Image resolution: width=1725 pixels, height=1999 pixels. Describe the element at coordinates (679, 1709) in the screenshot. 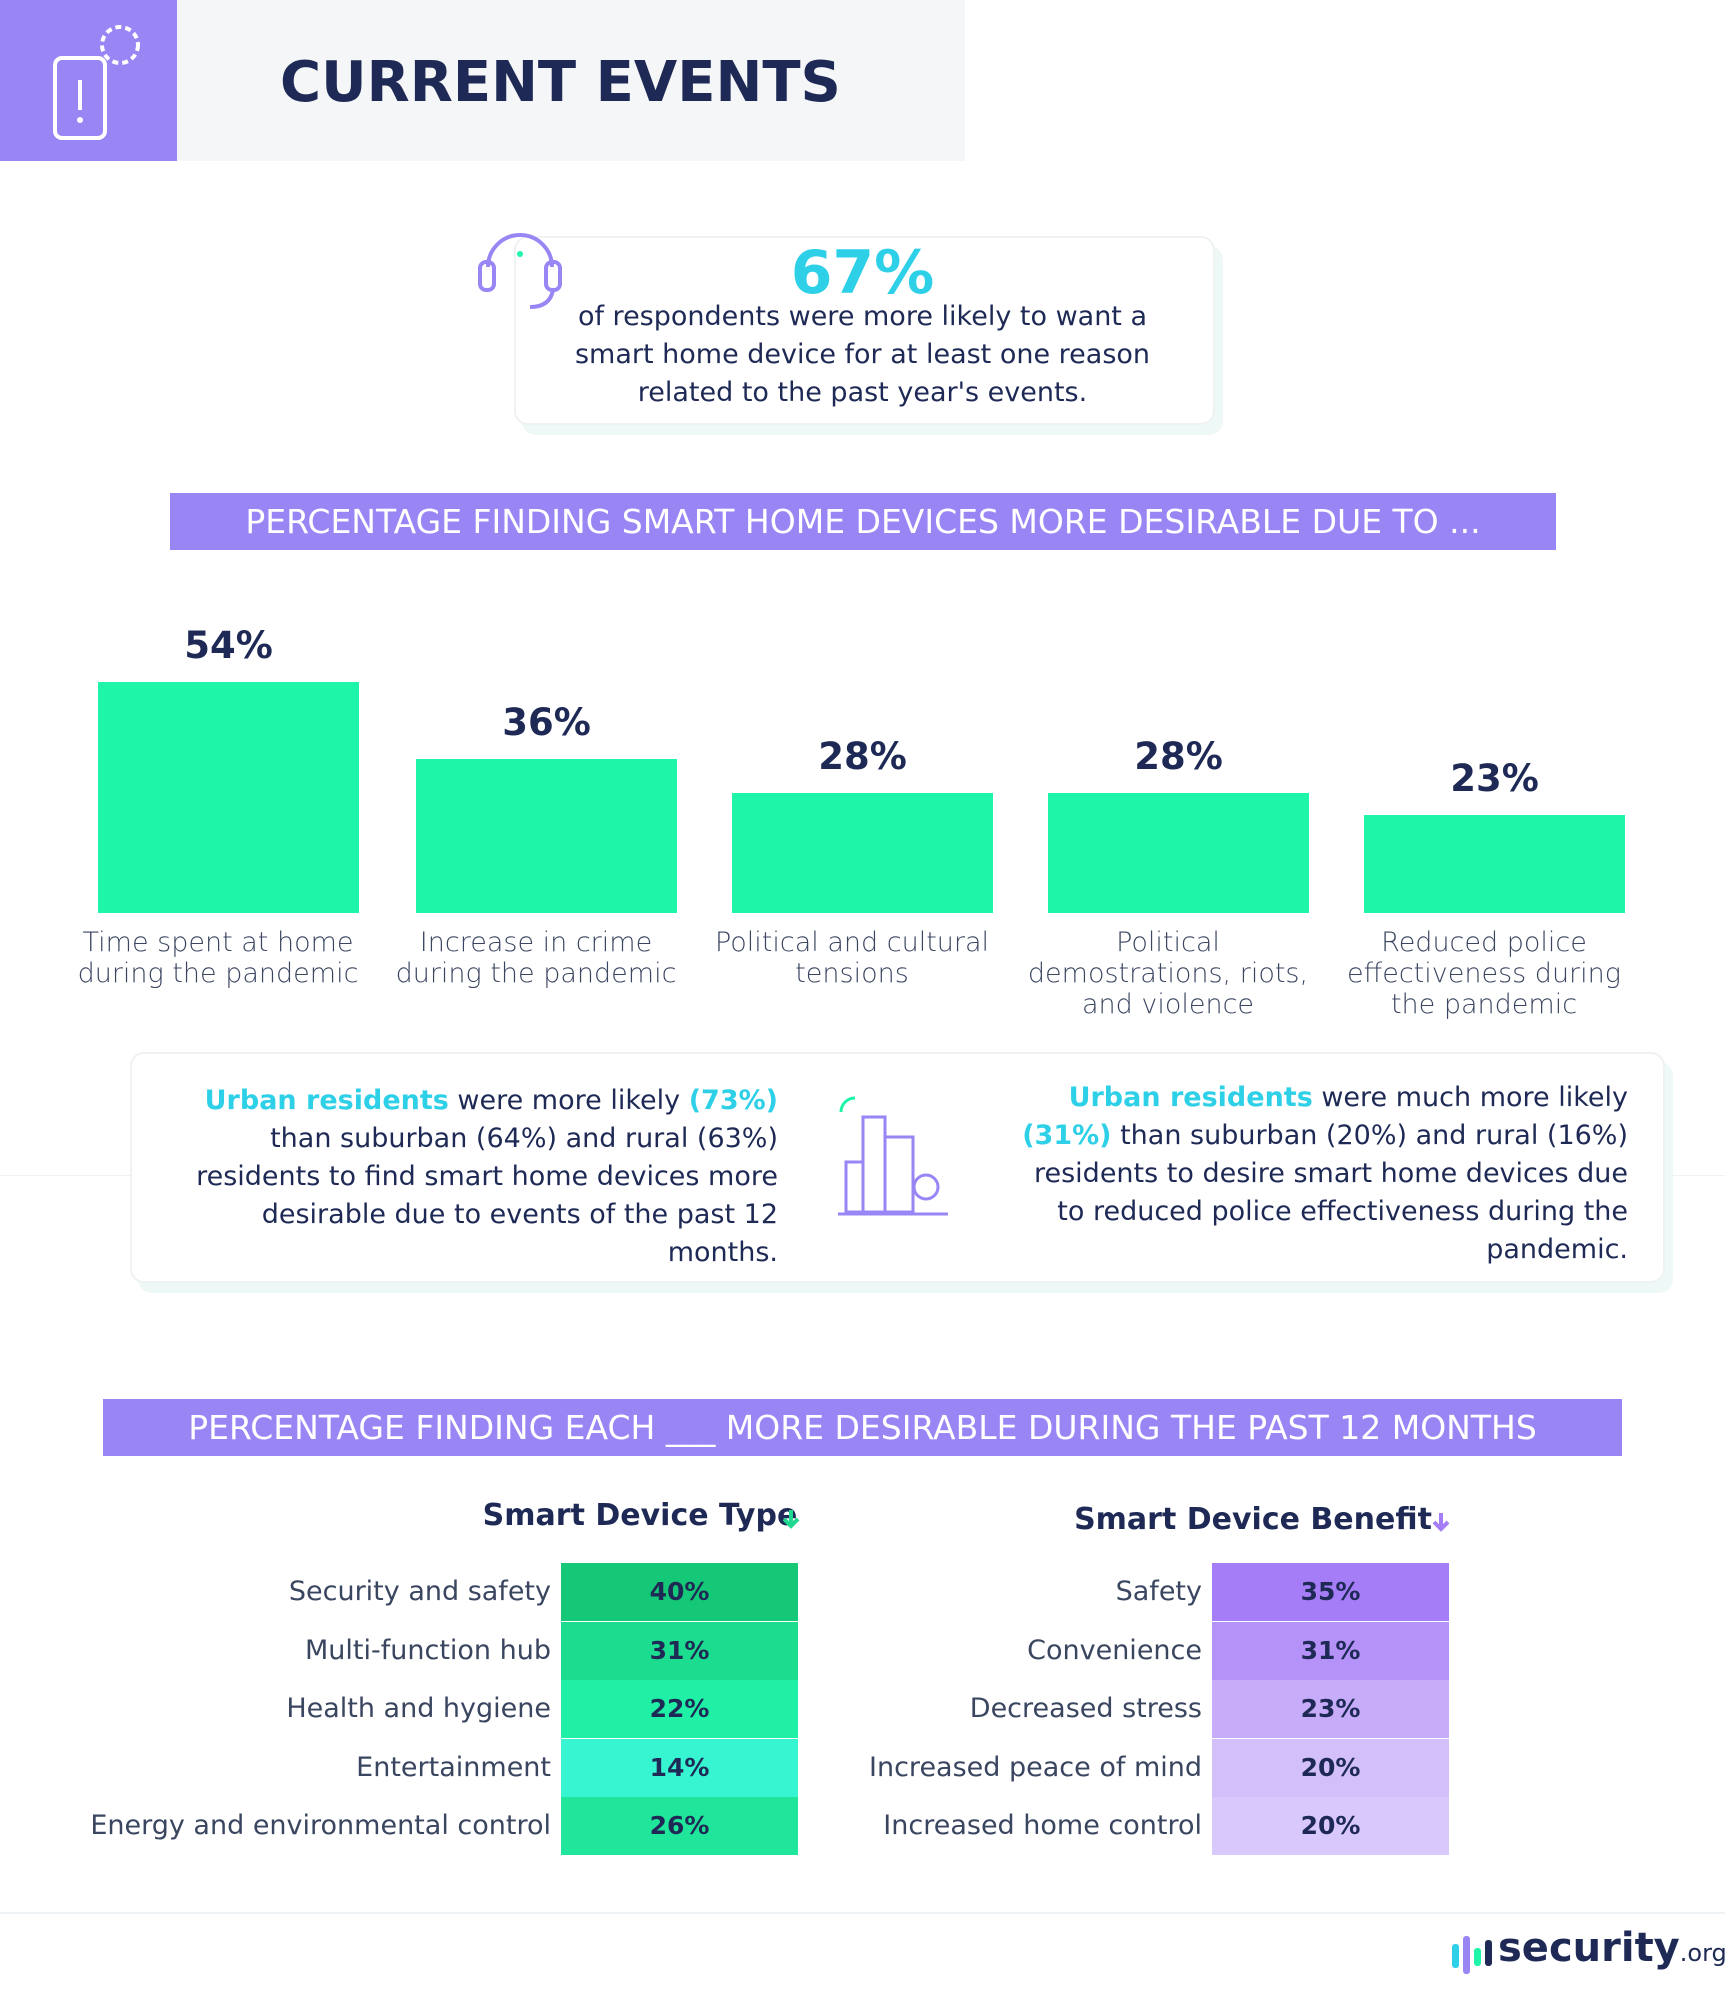

I see `row-value: 22%` at that location.